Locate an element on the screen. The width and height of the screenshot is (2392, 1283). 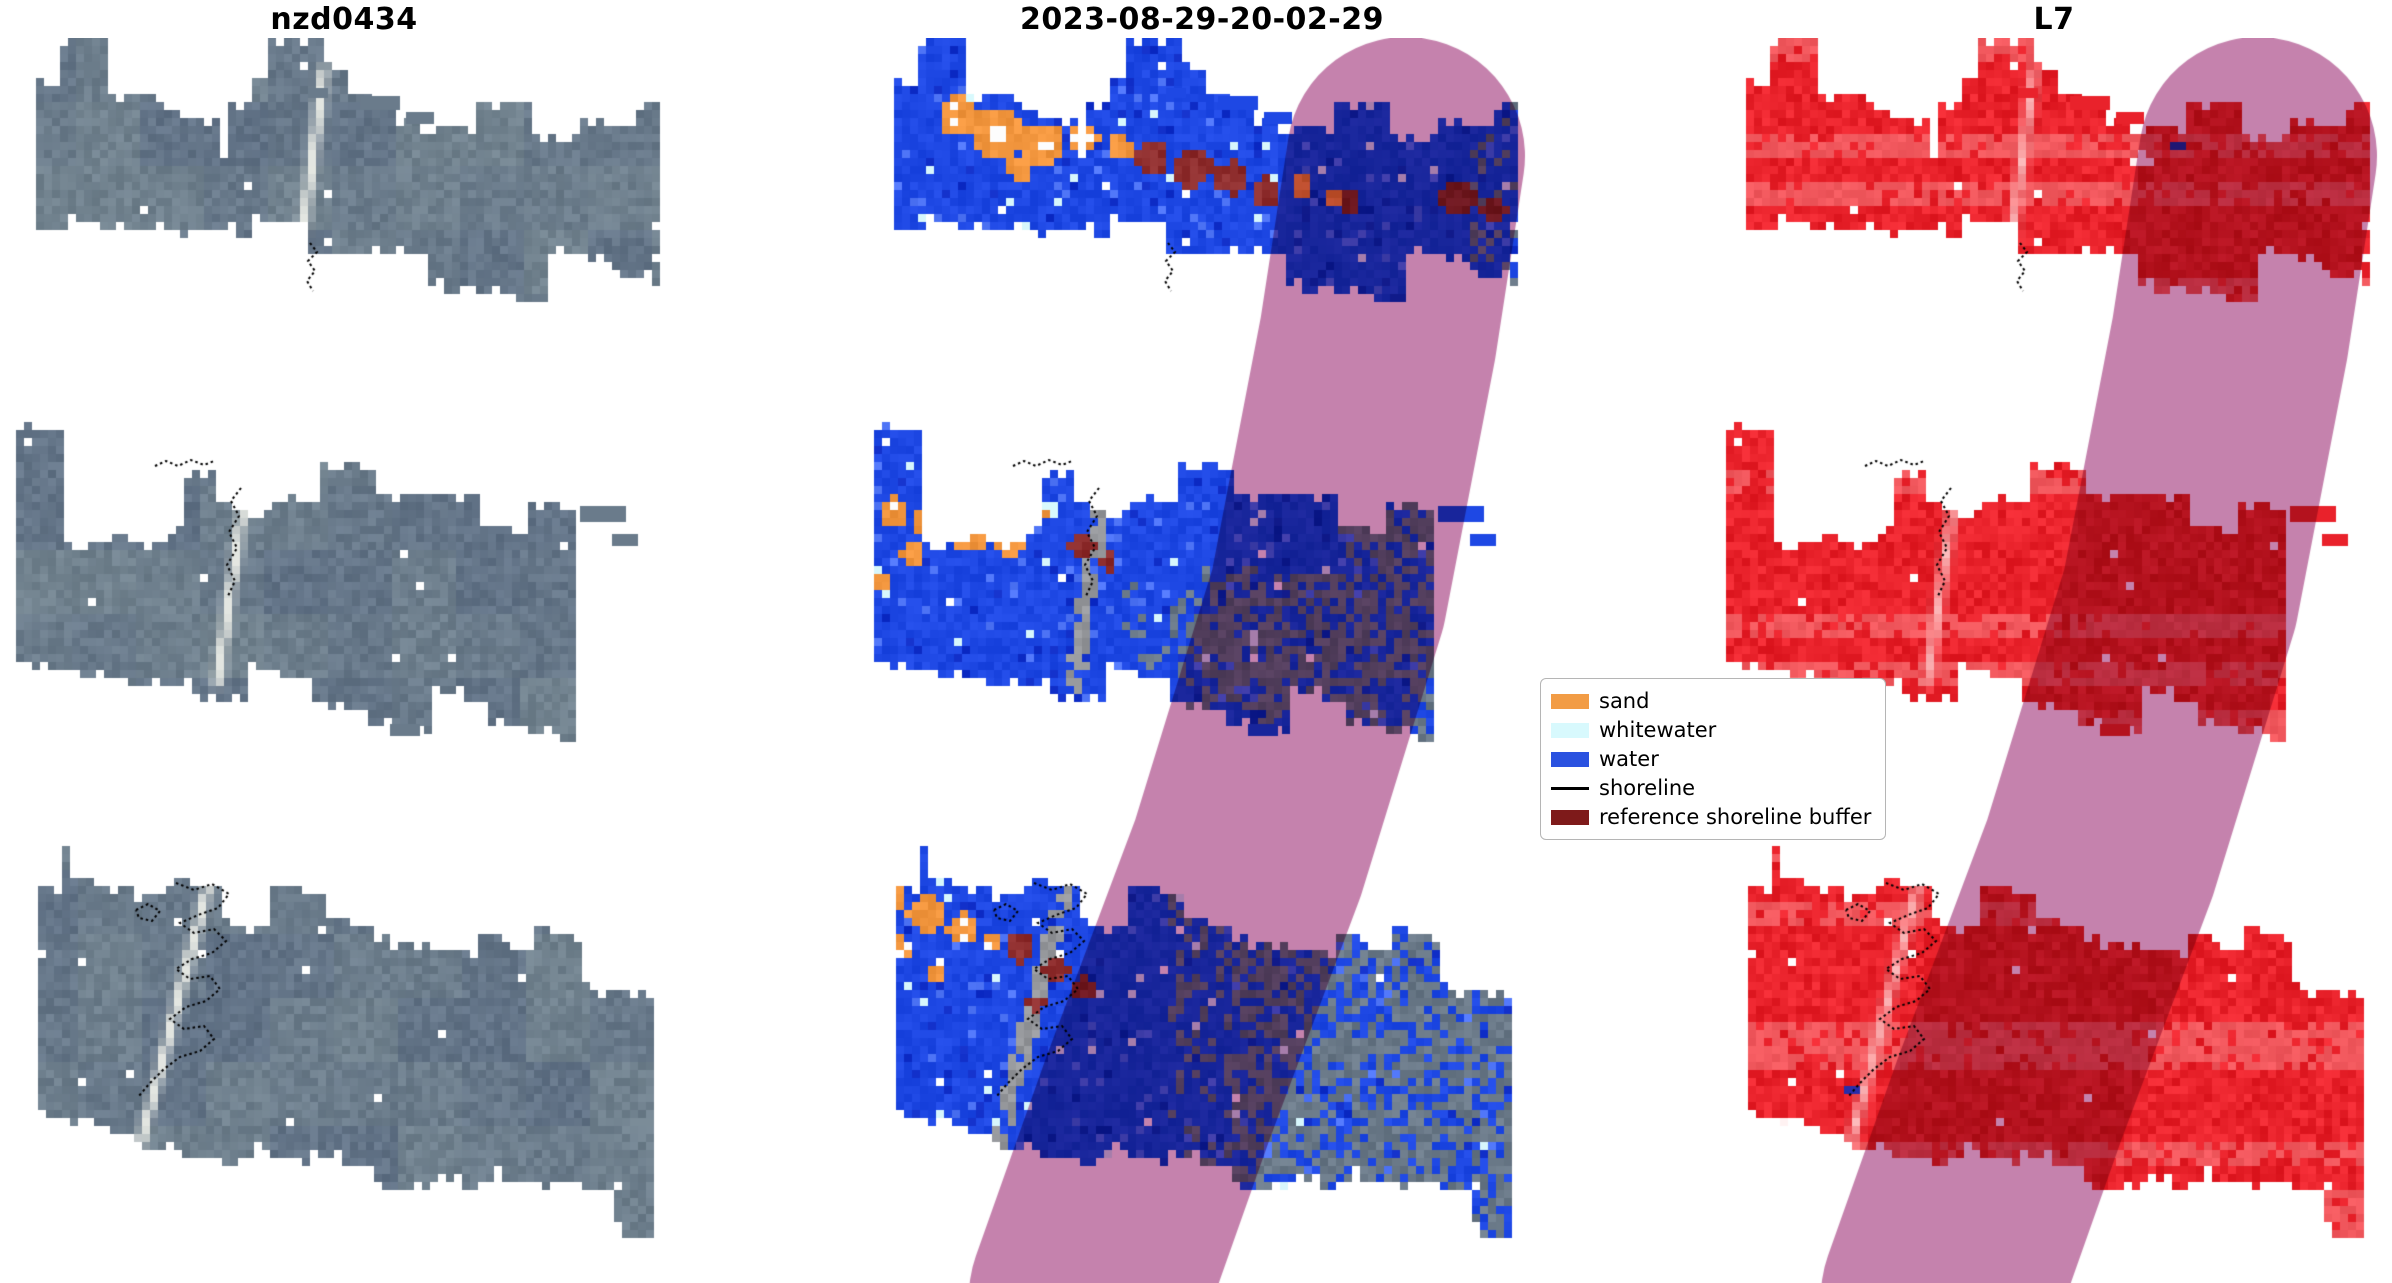
legend-item-sand: sand is located at coordinates (1711, 701).